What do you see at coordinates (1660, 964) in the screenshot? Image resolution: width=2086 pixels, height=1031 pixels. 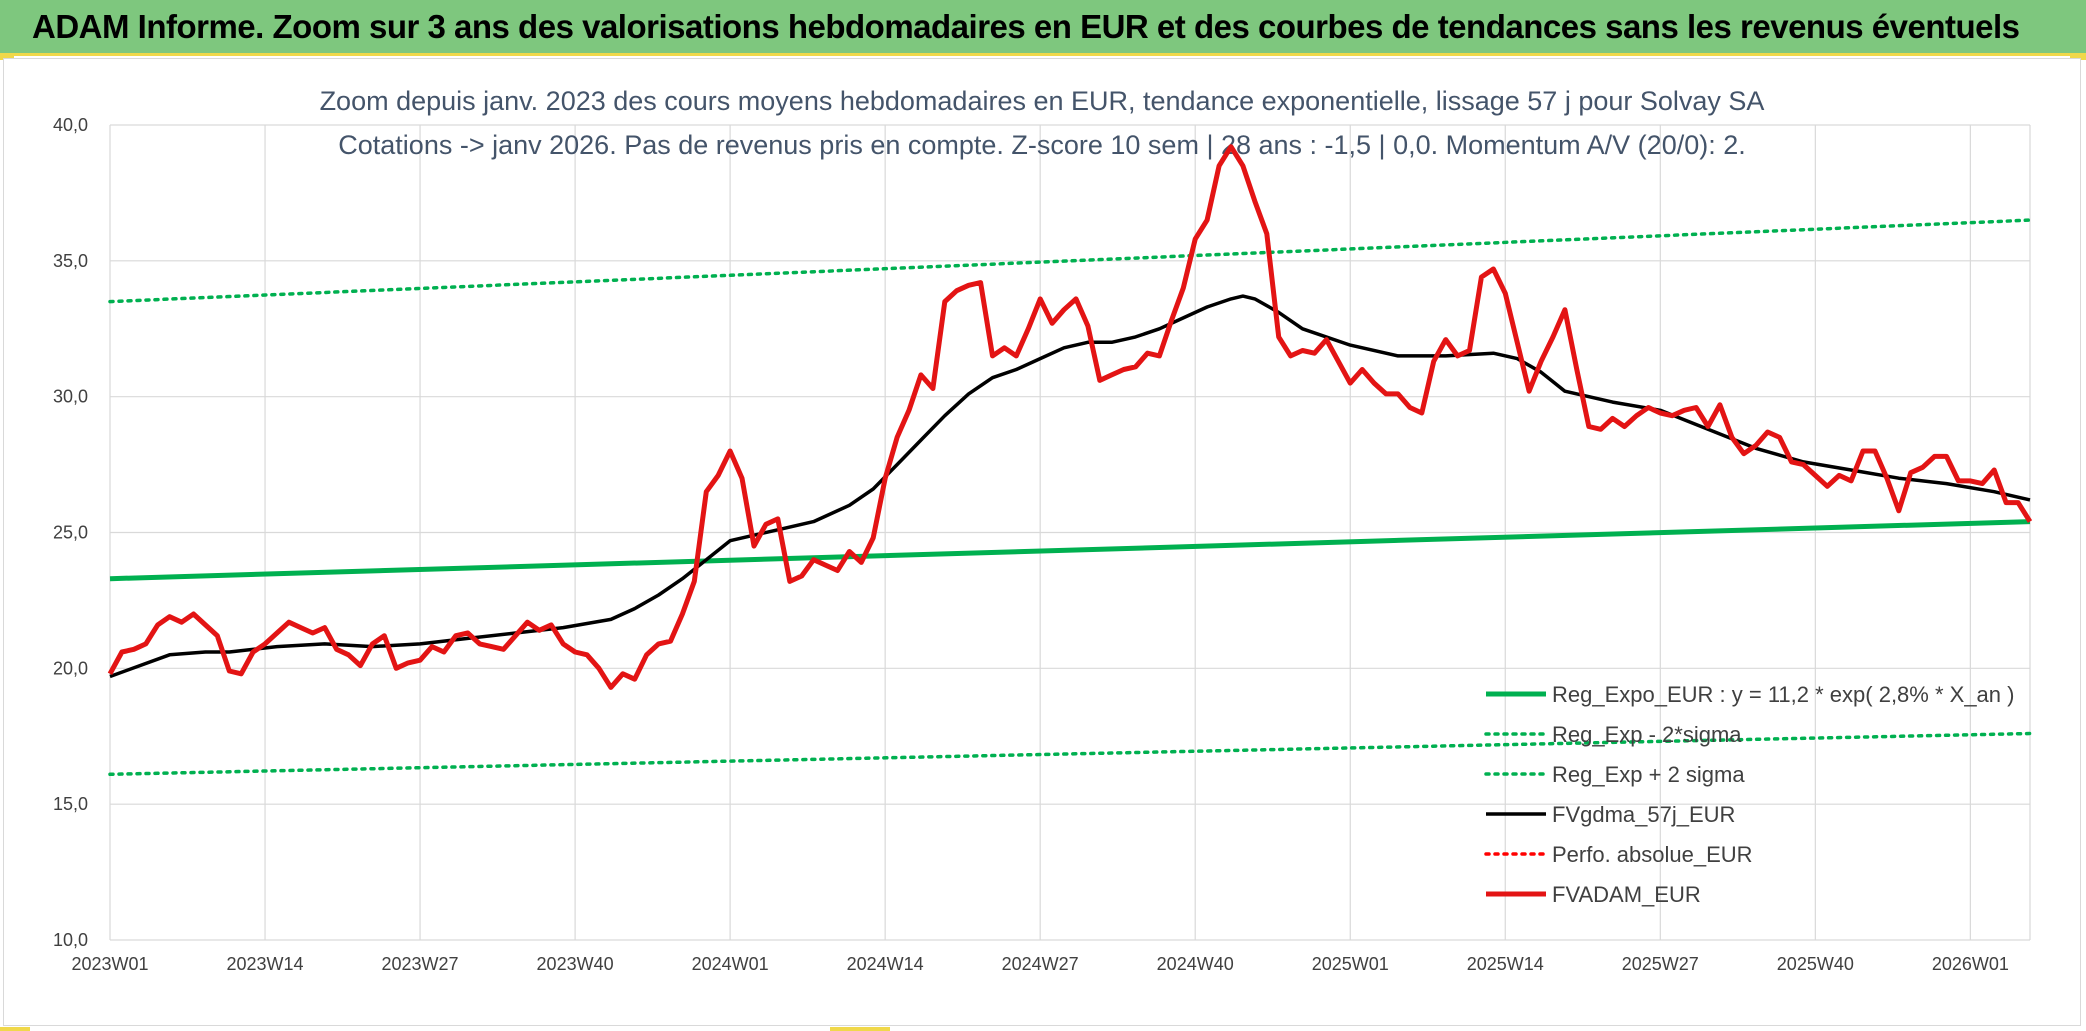 I see `x-tick-label: 2025W27` at bounding box center [1660, 964].